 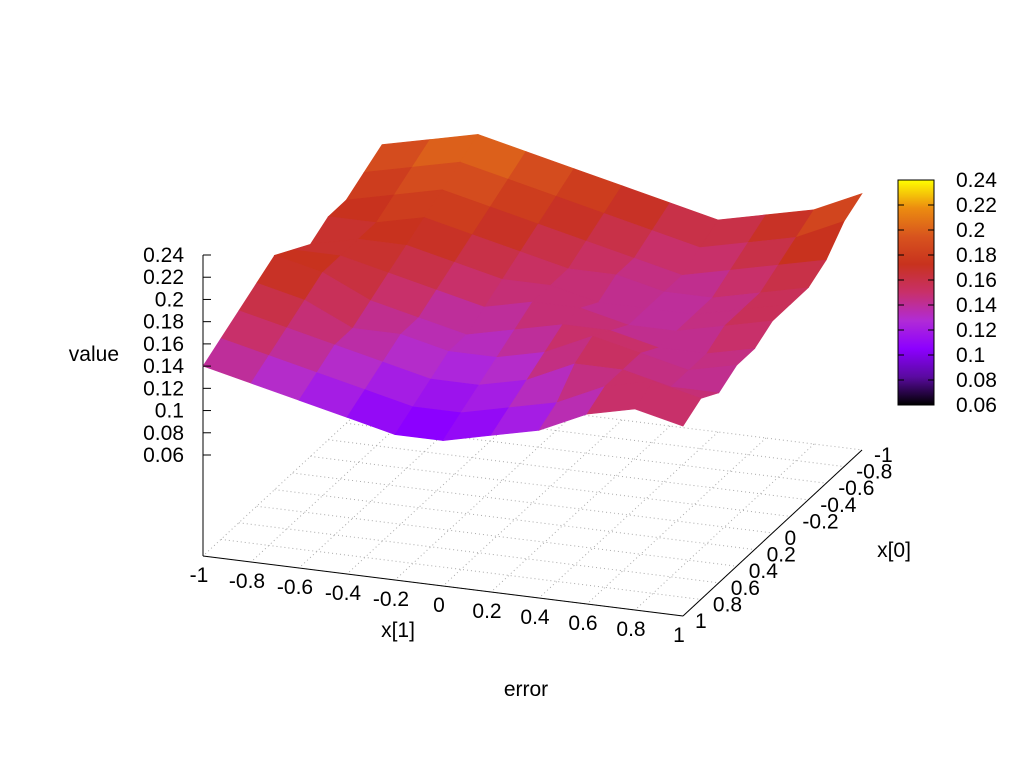 I want to click on x-axis-line, so click(x=443, y=586).